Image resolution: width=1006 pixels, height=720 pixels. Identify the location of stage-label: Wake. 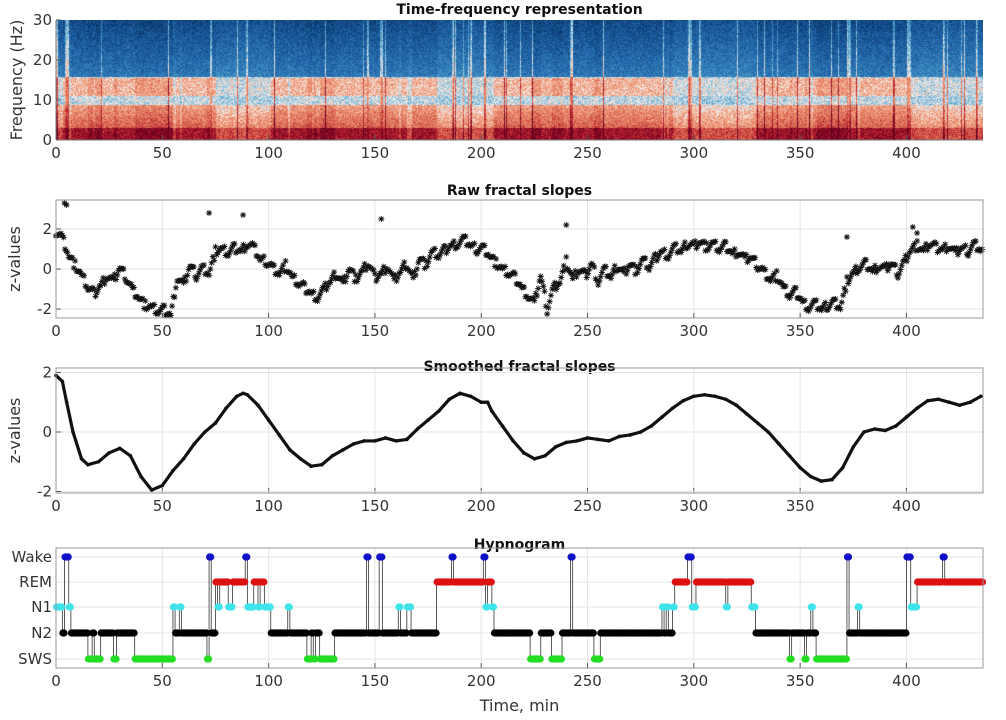
(32, 557).